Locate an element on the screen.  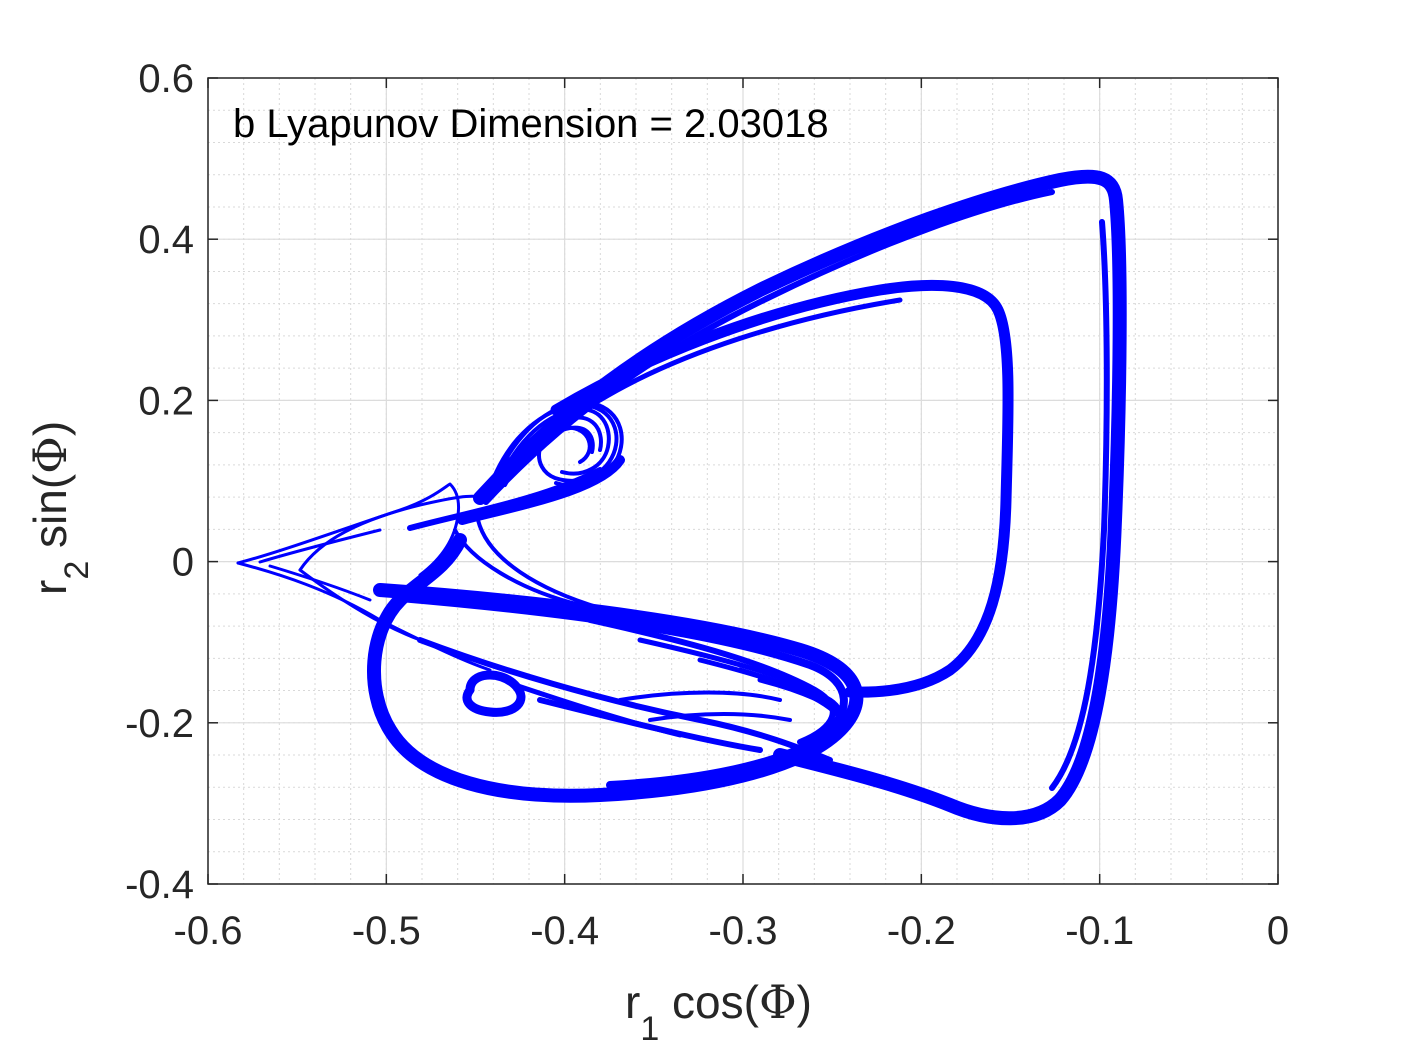
x-axis-title: r1 cos(Φ) is located at coordinates (718, 1011).